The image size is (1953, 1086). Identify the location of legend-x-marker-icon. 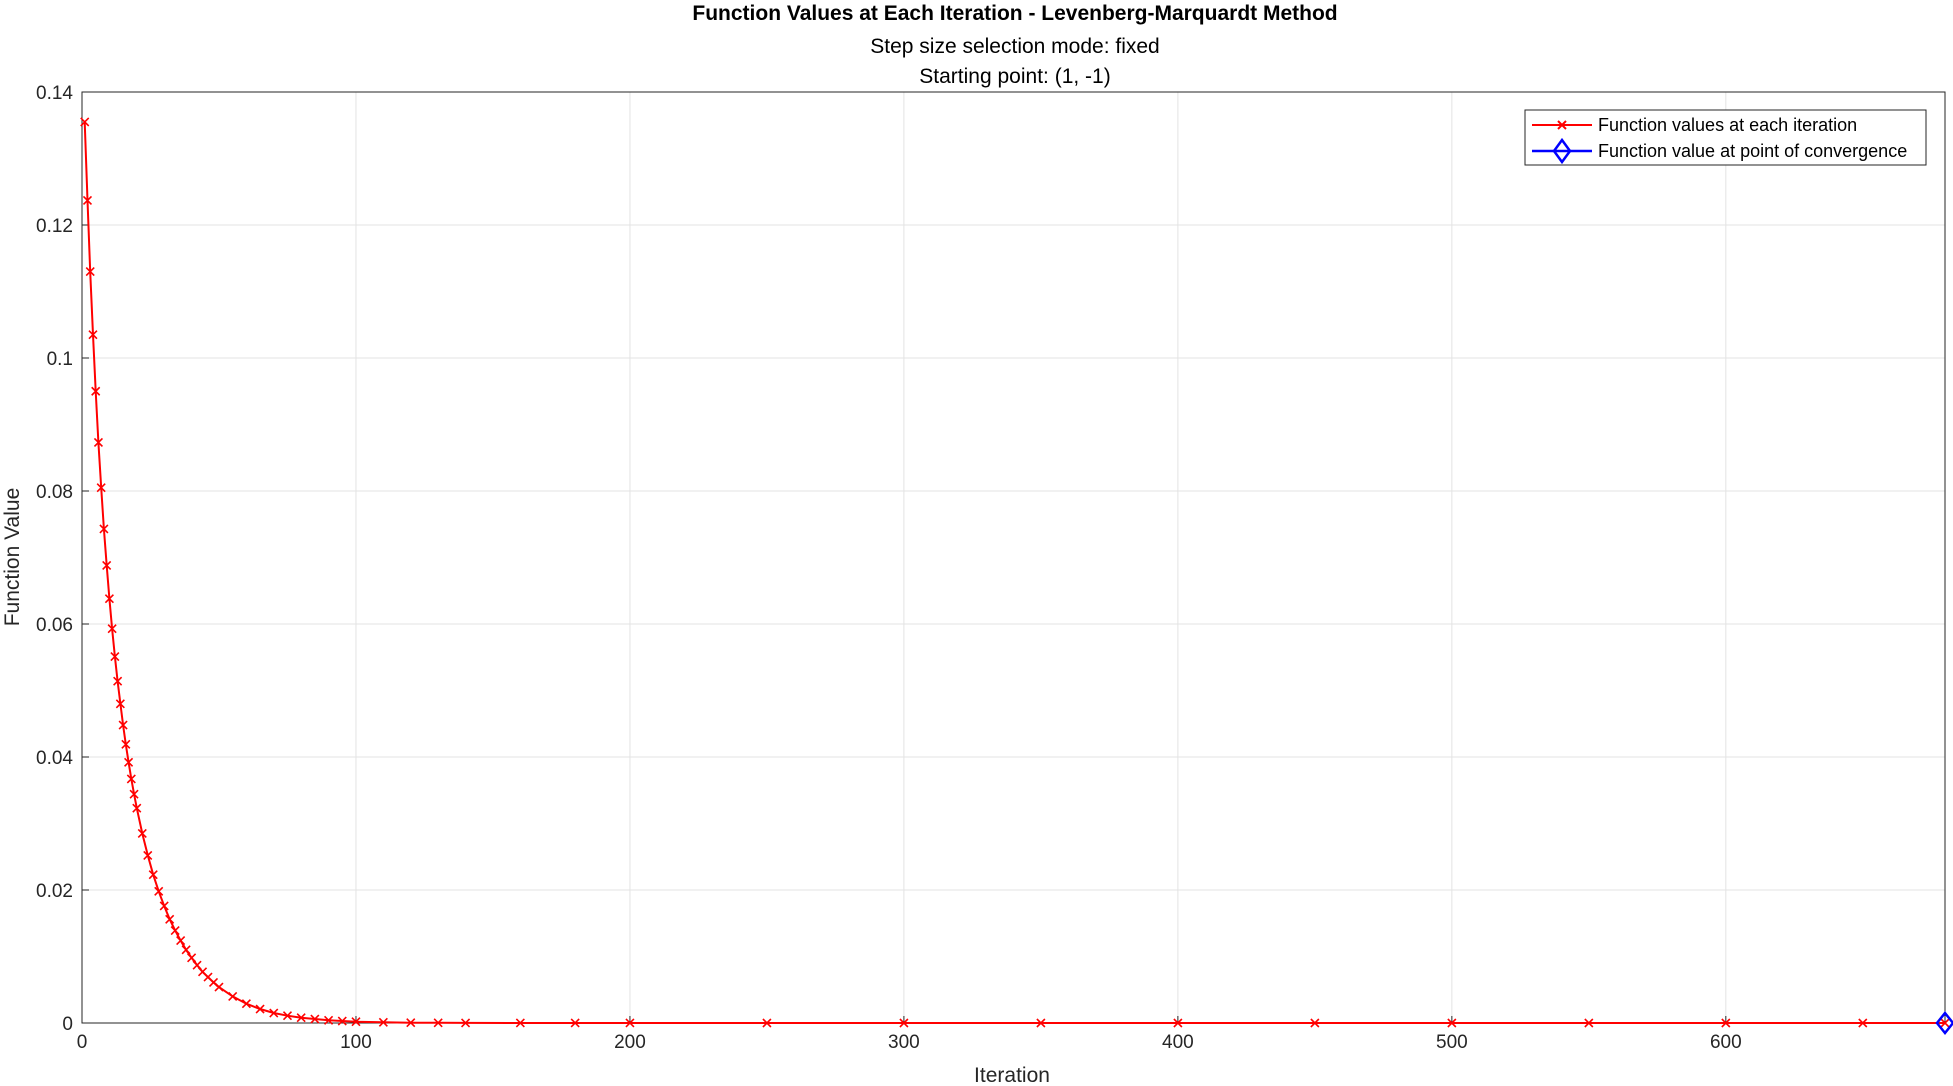
(1562, 125).